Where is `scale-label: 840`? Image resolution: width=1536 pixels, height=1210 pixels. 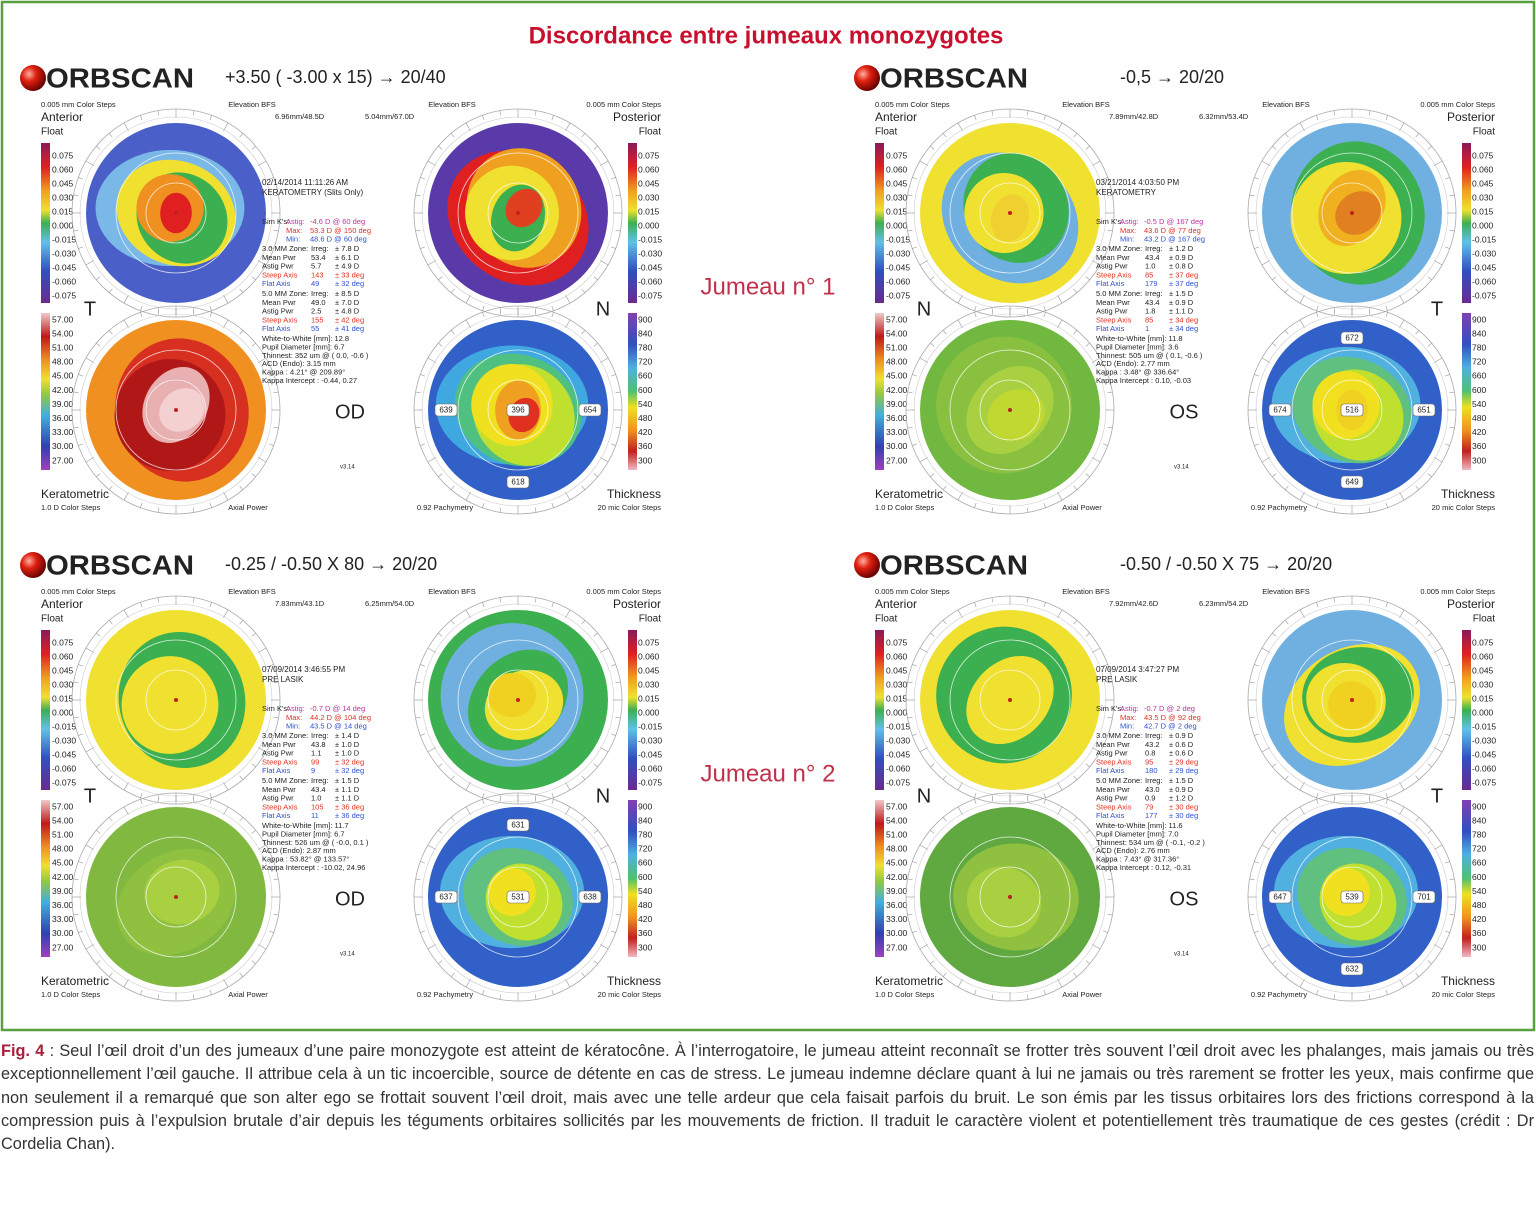
scale-label: 840 is located at coordinates (1479, 820).